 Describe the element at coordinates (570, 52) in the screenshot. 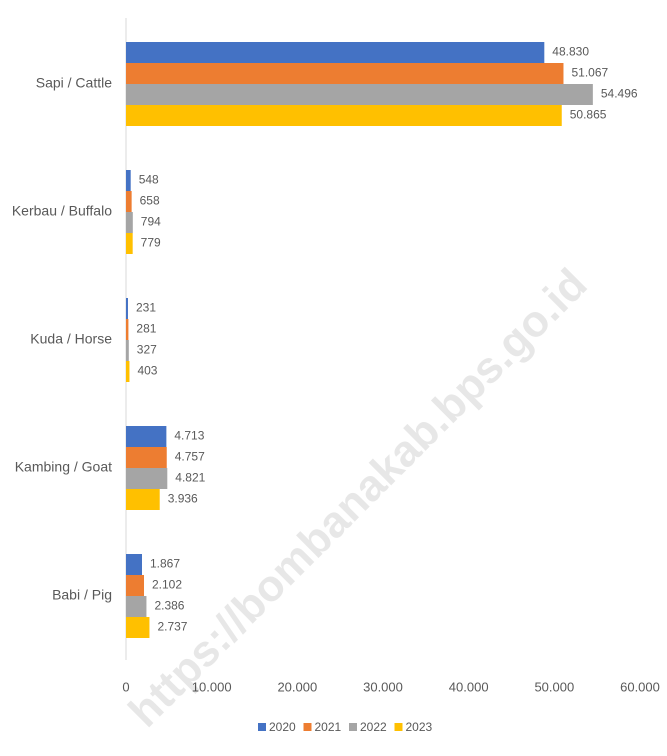

I see `value-label: 48.830` at that location.